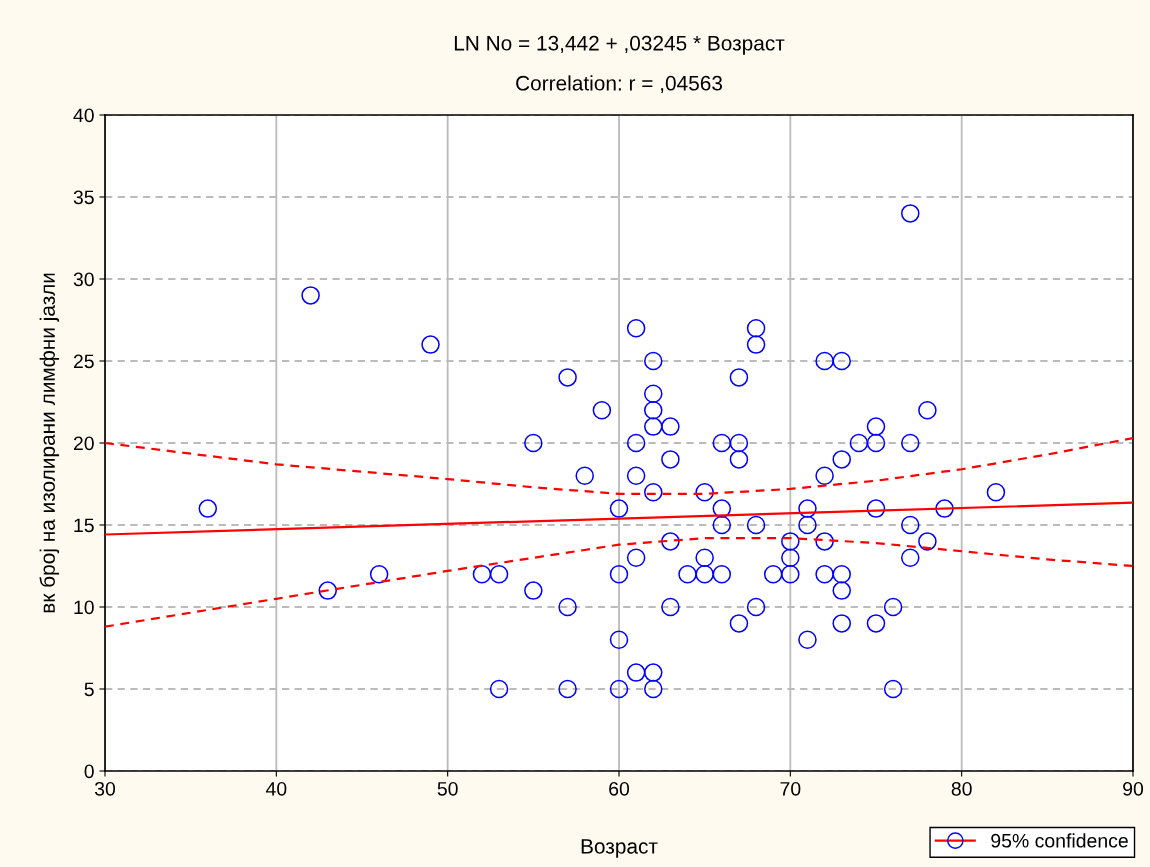 The width and height of the screenshot is (1150, 867). What do you see at coordinates (619, 45) in the screenshot?
I see `chart-title: LN No = 13,442 + ,03245 * Возраст` at bounding box center [619, 45].